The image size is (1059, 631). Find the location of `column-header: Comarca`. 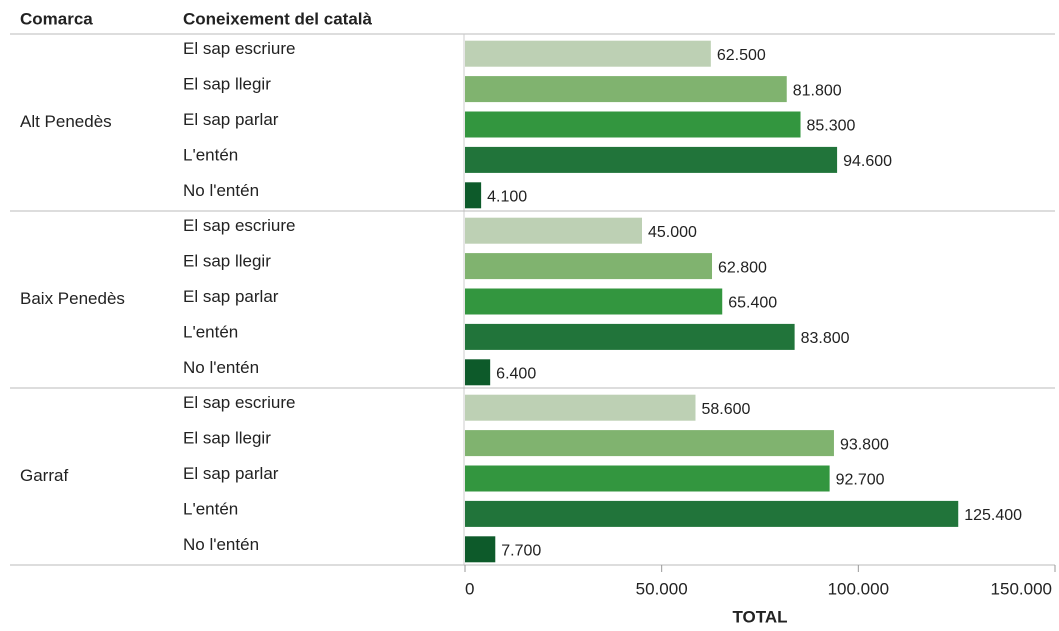

column-header: Comarca is located at coordinates (56, 18).